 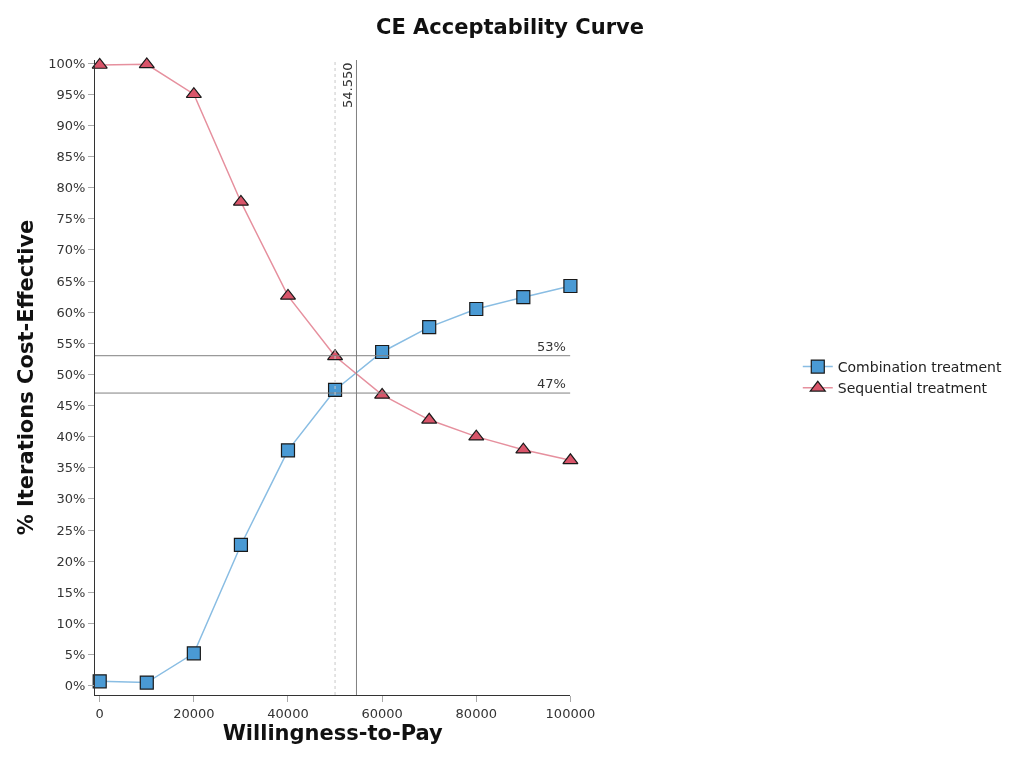 I want to click on x-tick-label: 100000, so click(x=570, y=713).